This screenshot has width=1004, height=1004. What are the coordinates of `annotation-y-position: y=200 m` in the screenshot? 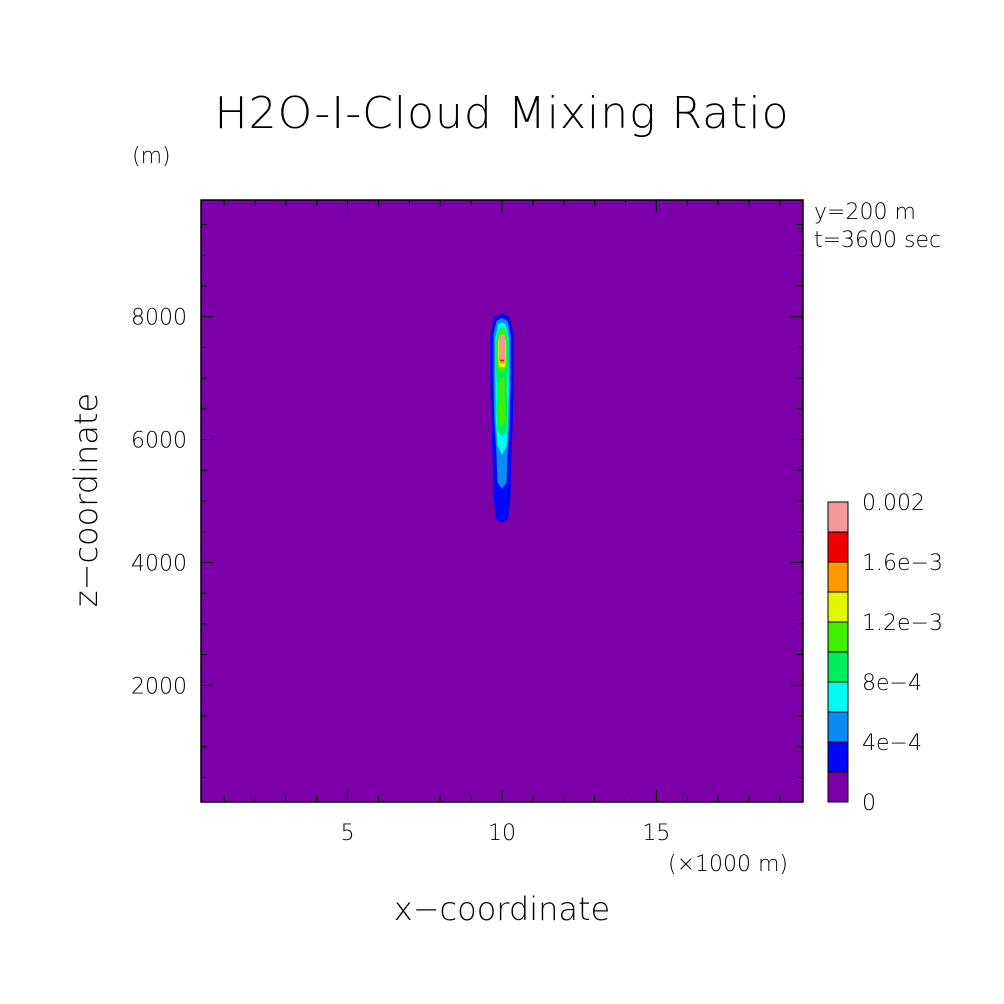 It's located at (865, 212).